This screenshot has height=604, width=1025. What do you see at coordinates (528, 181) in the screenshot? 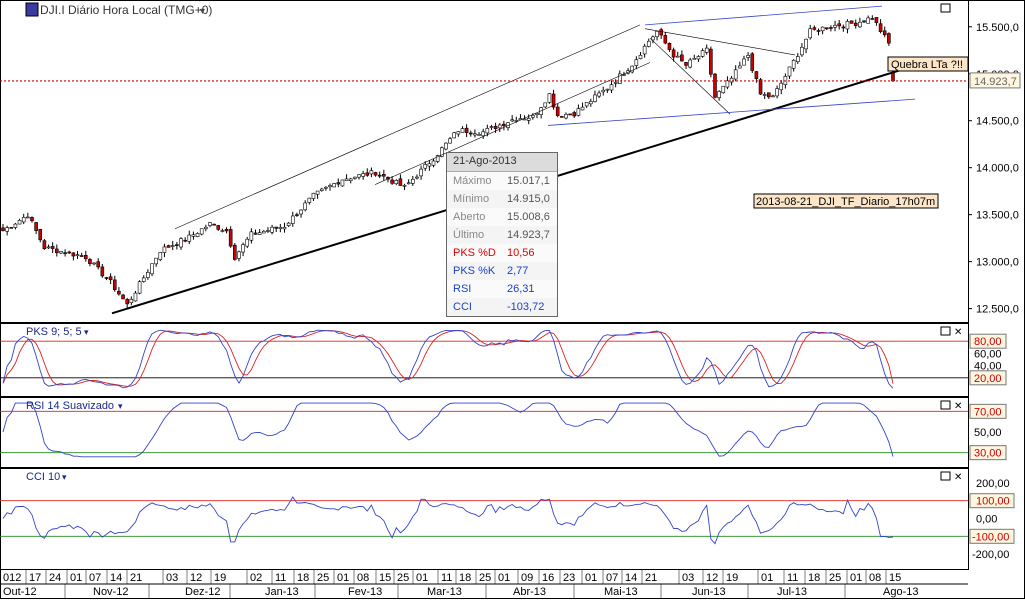
I see `tooltip-value: 15.017,1` at bounding box center [528, 181].